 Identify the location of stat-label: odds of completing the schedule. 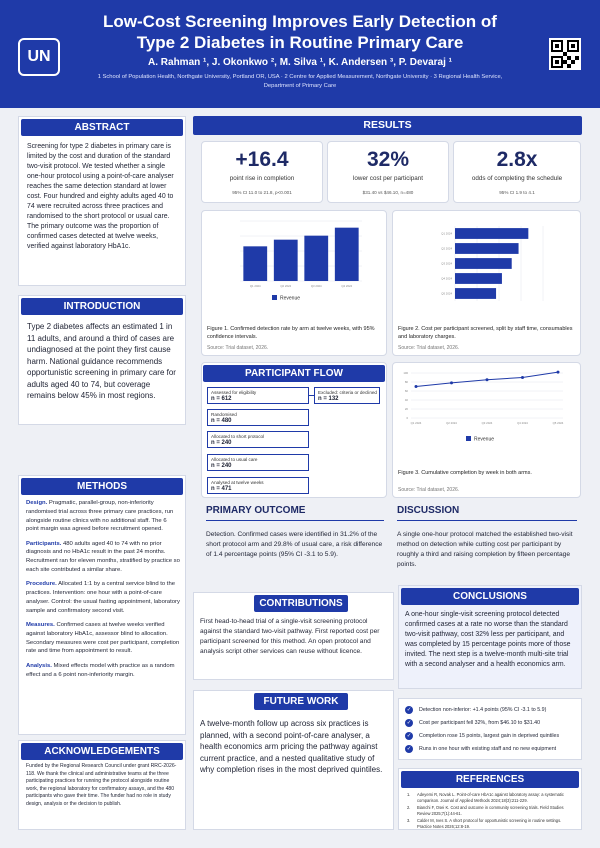
(517, 178).